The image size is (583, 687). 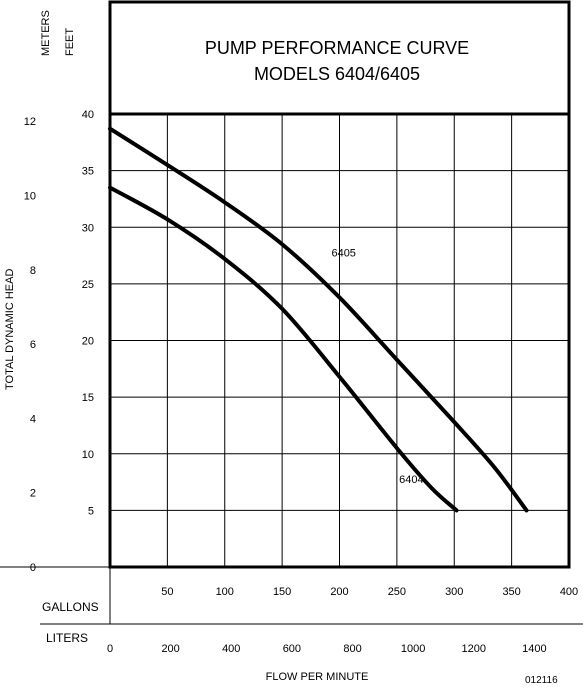 What do you see at coordinates (88, 285) in the screenshot?
I see `y-tick-label-feet: 25` at bounding box center [88, 285].